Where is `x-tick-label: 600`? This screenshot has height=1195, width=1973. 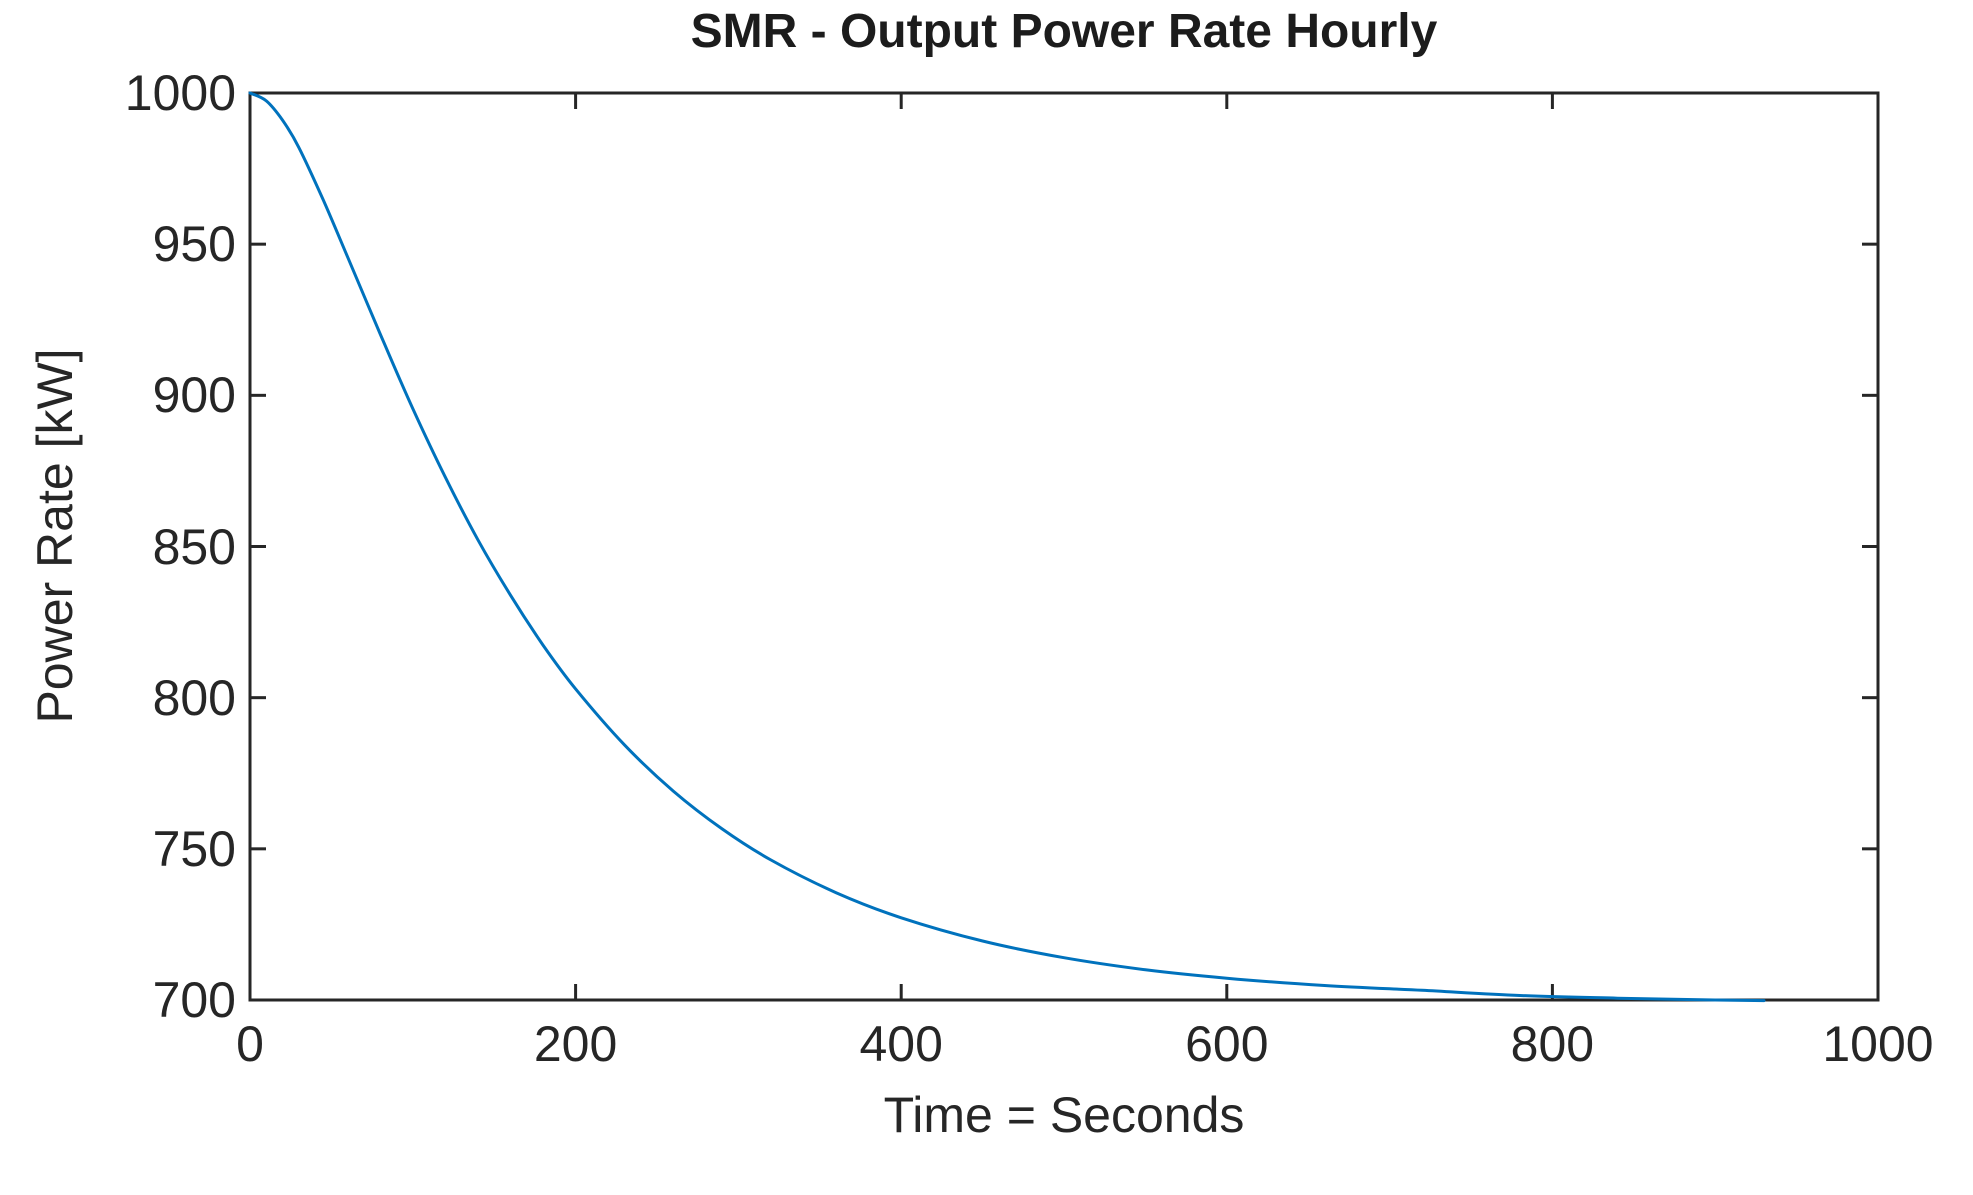
x-tick-label: 600 is located at coordinates (1227, 1044).